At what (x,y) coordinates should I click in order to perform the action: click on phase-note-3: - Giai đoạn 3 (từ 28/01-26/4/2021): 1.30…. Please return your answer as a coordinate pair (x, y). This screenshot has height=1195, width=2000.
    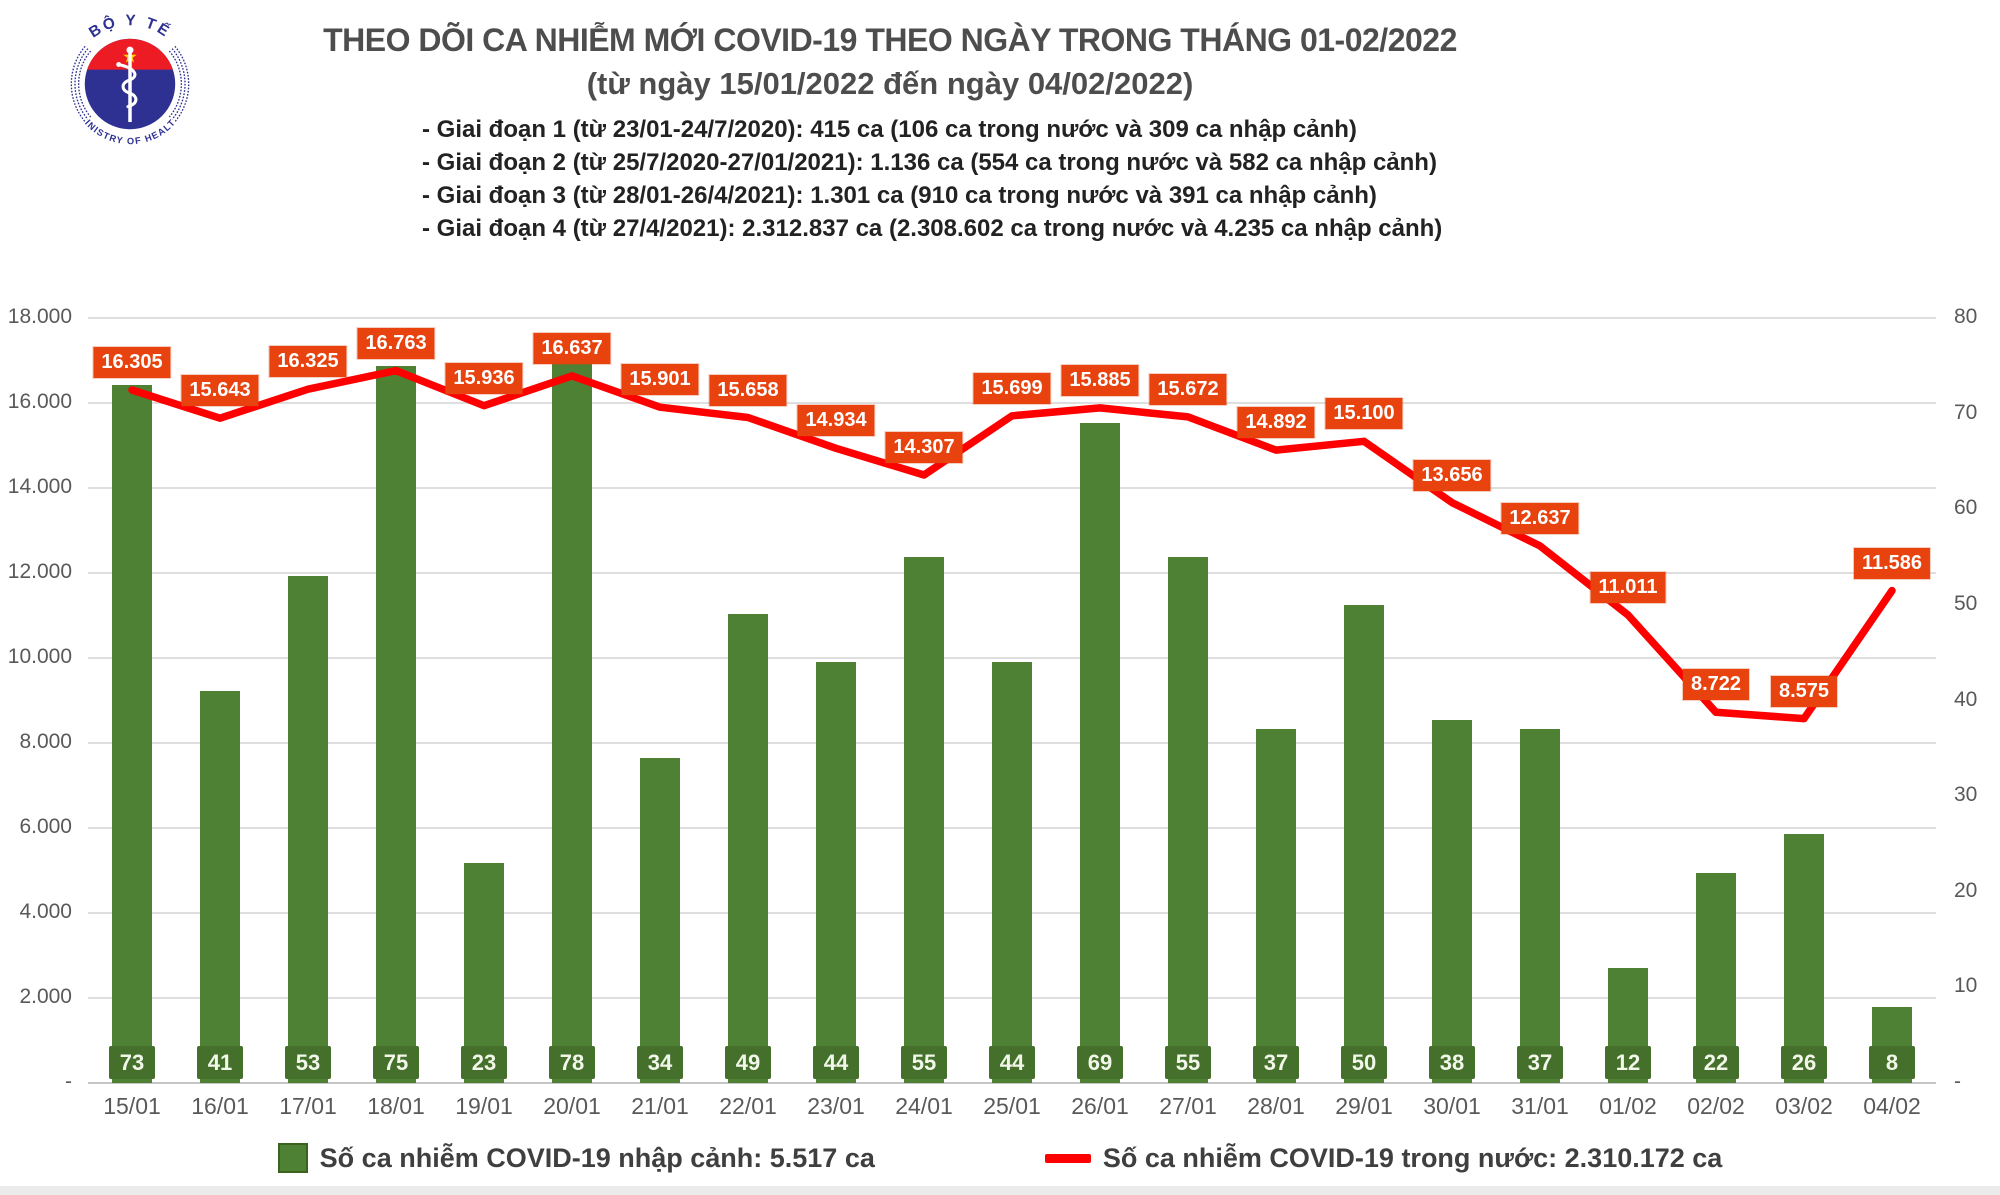
    Looking at the image, I should click on (899, 195).